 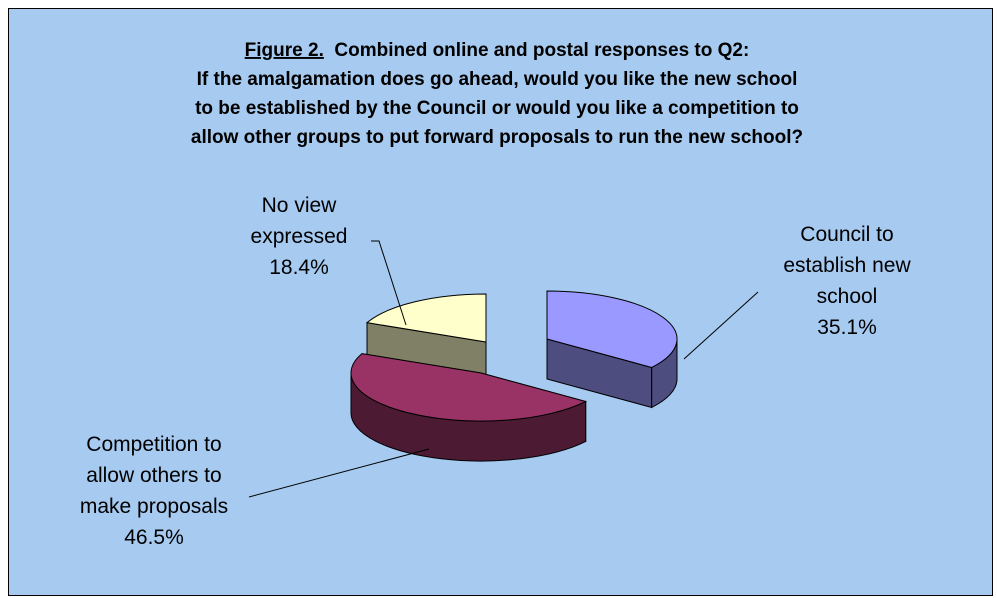 I want to click on leader-line-council, so click(x=721, y=325).